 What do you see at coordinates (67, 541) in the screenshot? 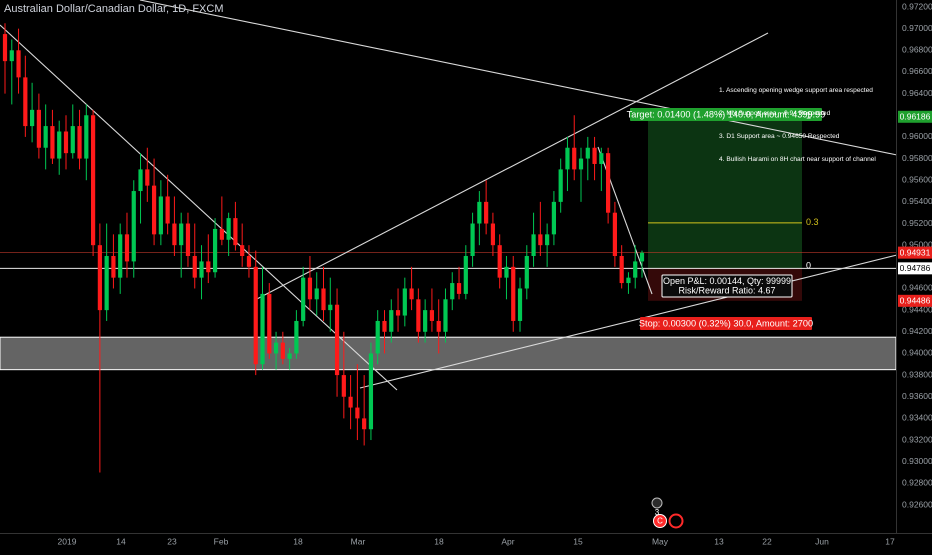
I see `x-tick-label: 2019` at bounding box center [67, 541].